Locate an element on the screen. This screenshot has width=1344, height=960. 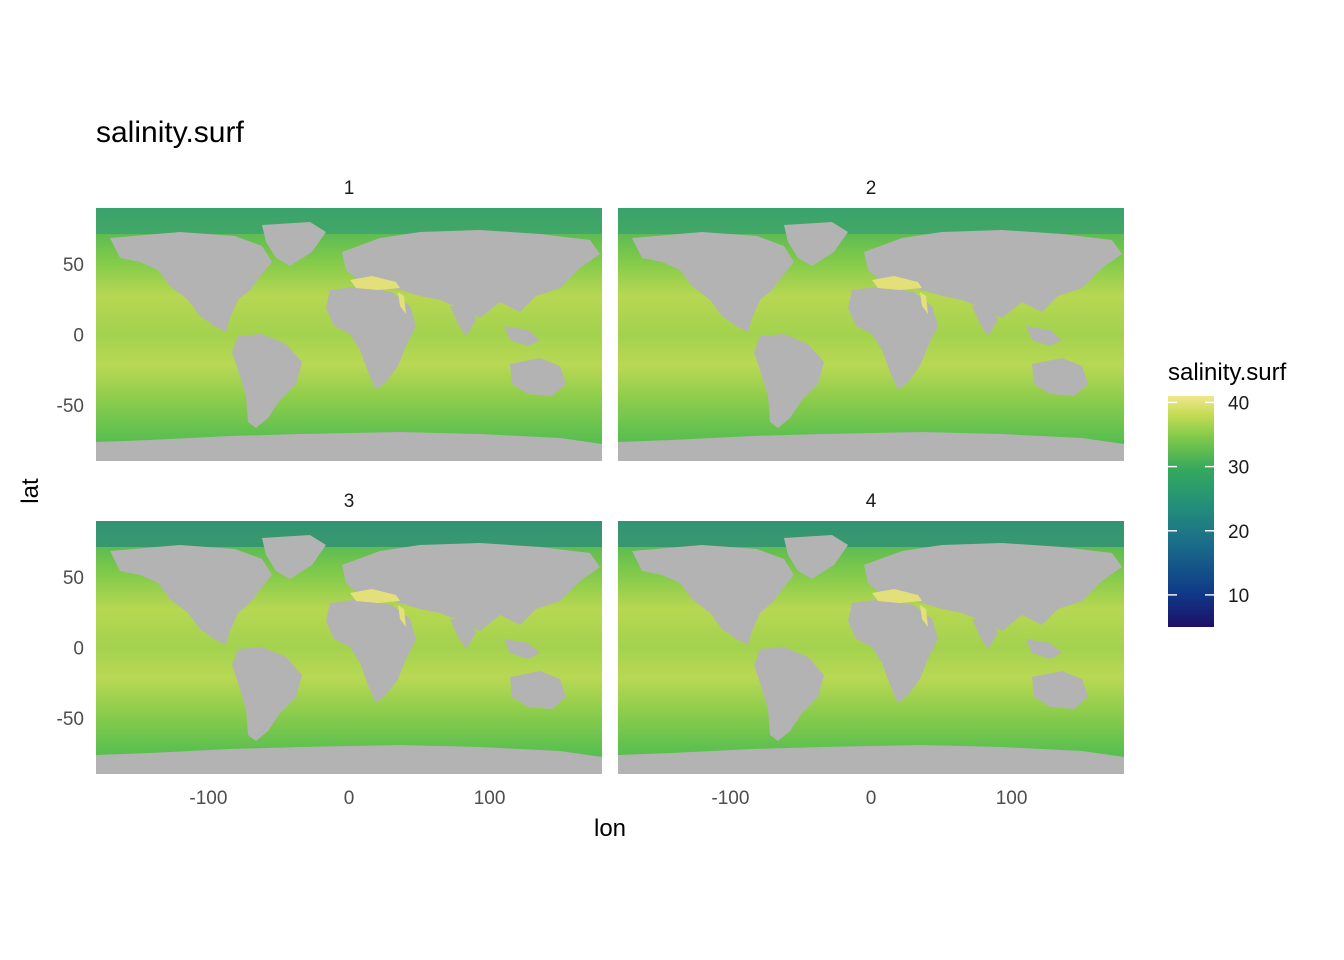
legend-tick-label: 20 is located at coordinates (1238, 532).